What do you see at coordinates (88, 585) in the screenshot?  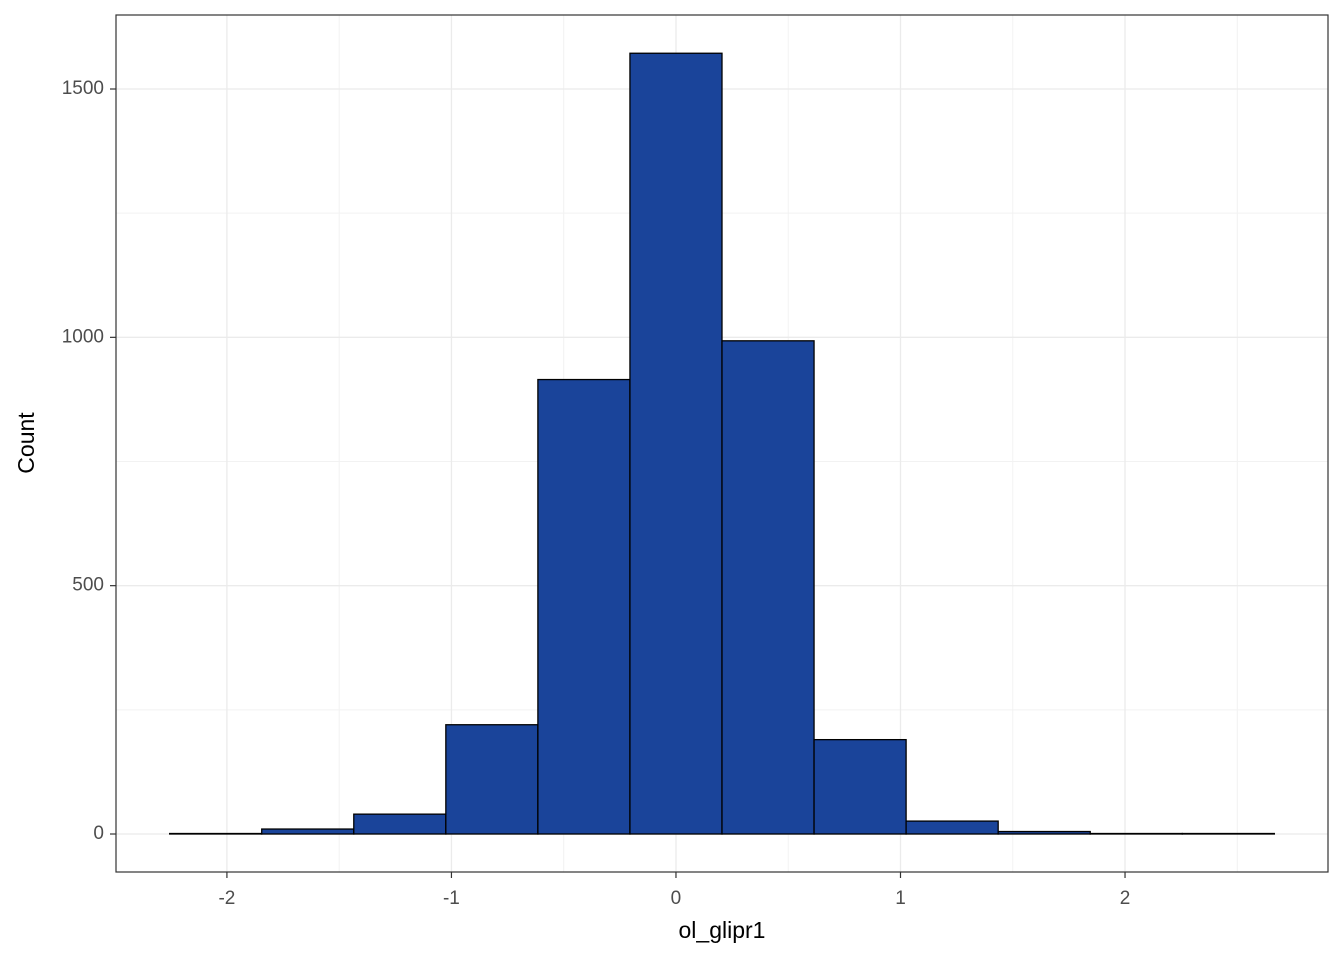 I see `y-tick-label: 500` at bounding box center [88, 585].